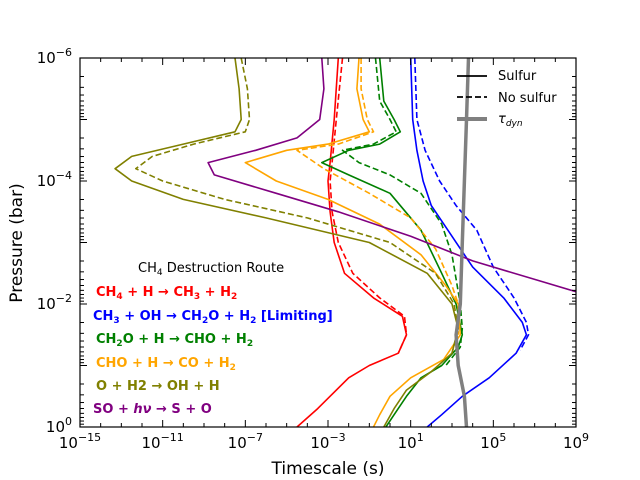  What do you see at coordinates (510, 120) in the screenshot?
I see `legend-tau-dyn-label: τdyn` at bounding box center [510, 120].